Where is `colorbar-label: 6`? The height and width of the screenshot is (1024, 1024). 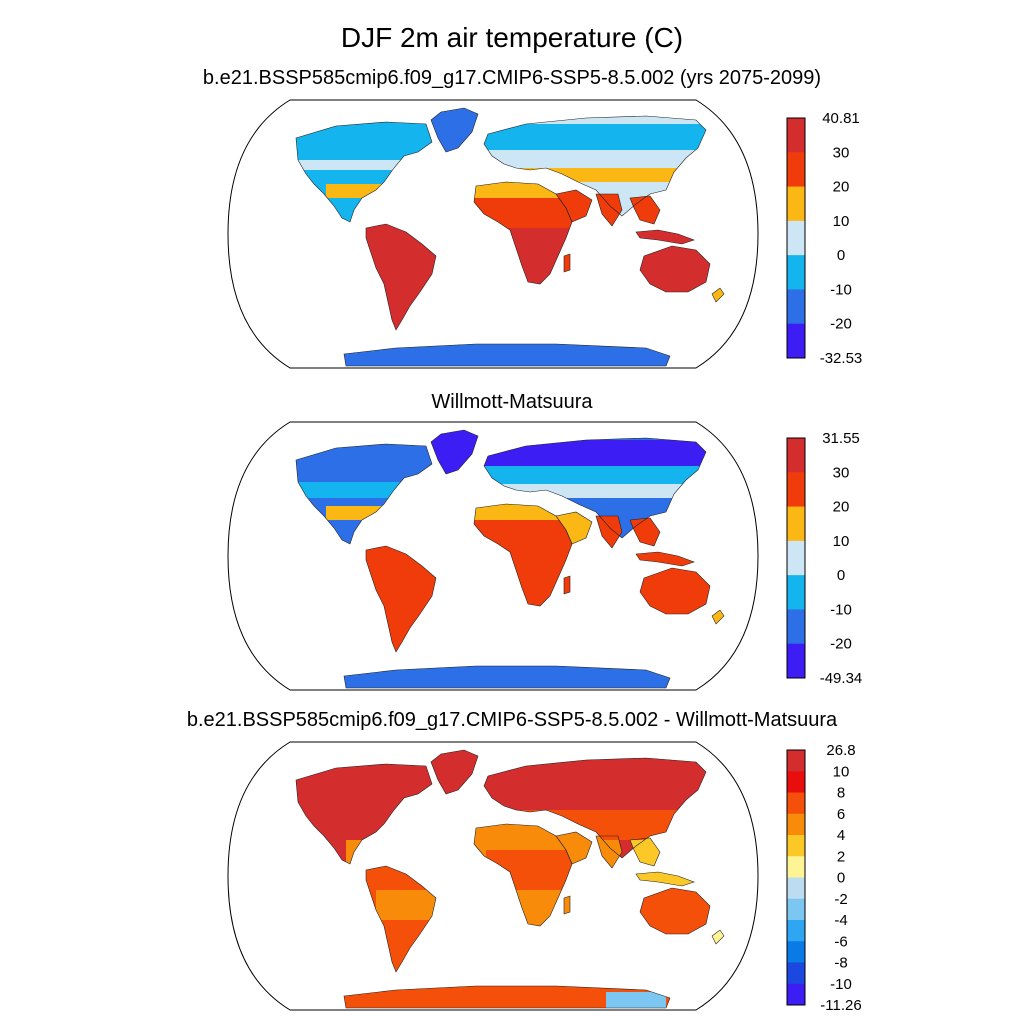
colorbar-label: 6 is located at coordinates (841, 814).